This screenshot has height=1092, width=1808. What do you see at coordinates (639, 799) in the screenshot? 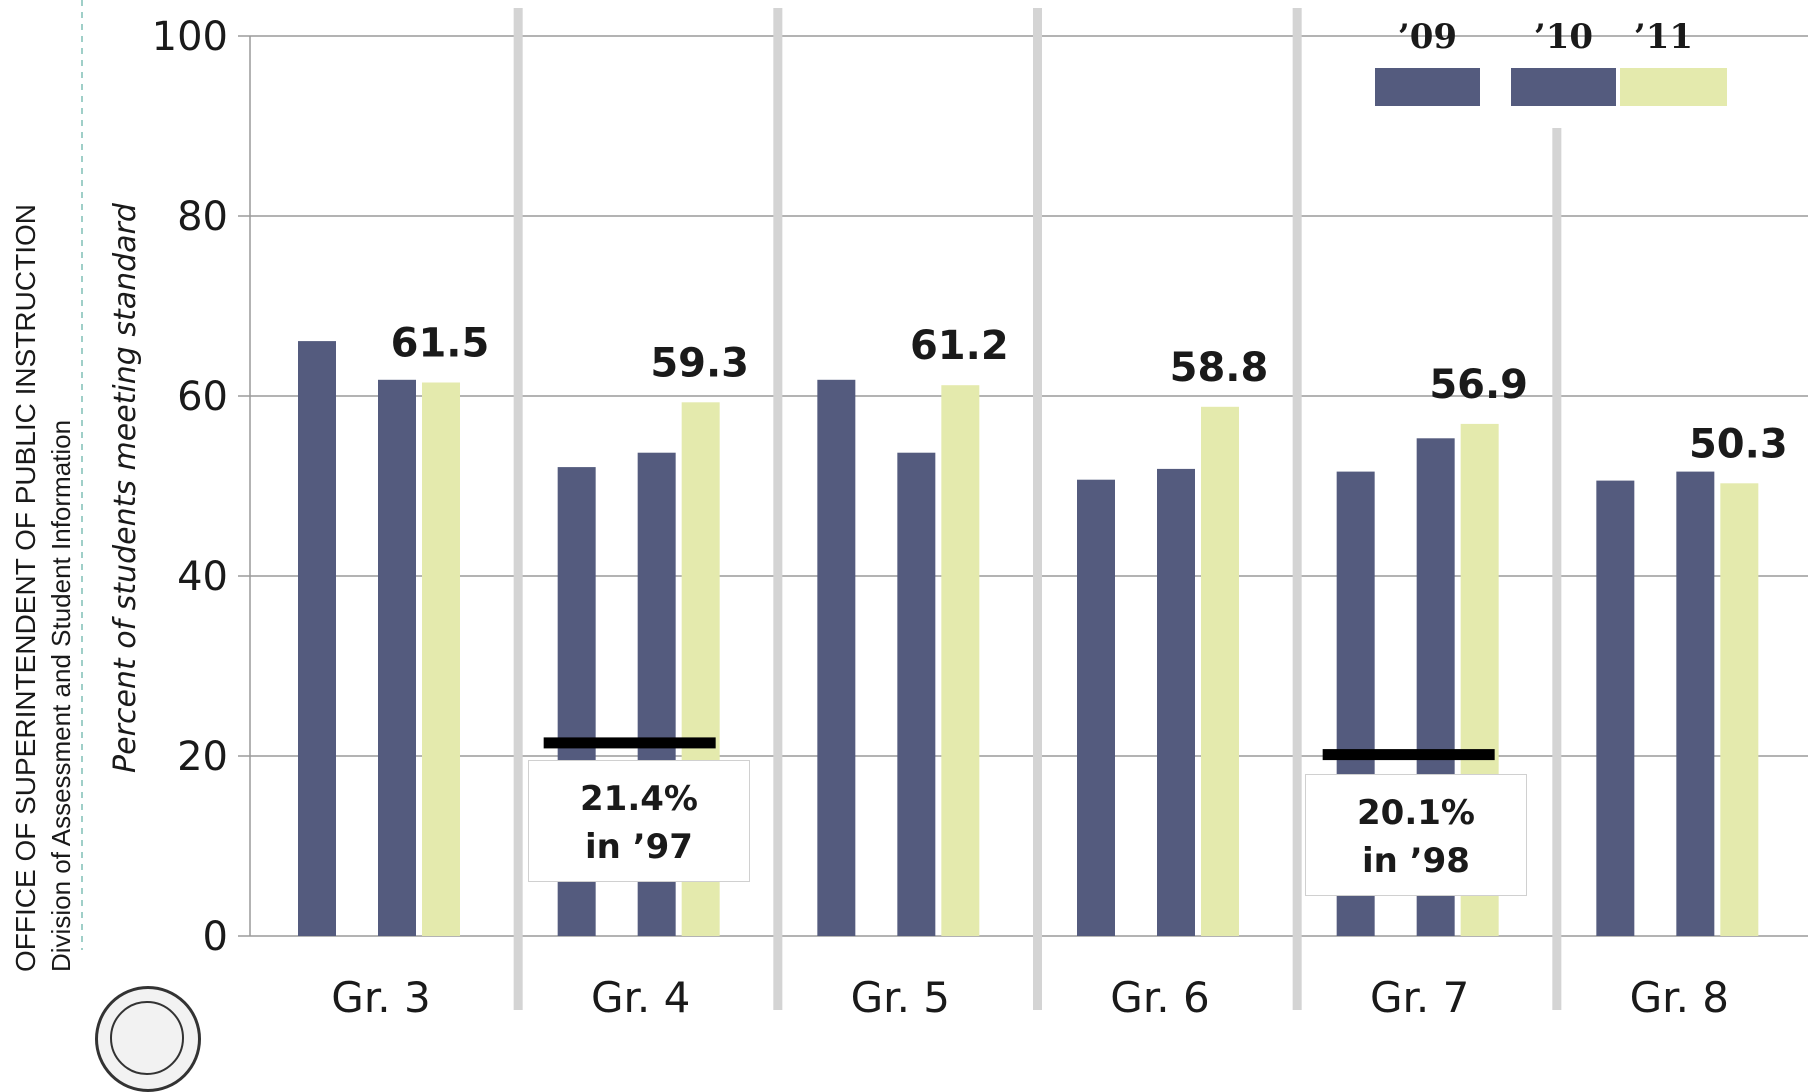
I see `benchmark-note-gr4-value: 21.4%` at bounding box center [639, 799].